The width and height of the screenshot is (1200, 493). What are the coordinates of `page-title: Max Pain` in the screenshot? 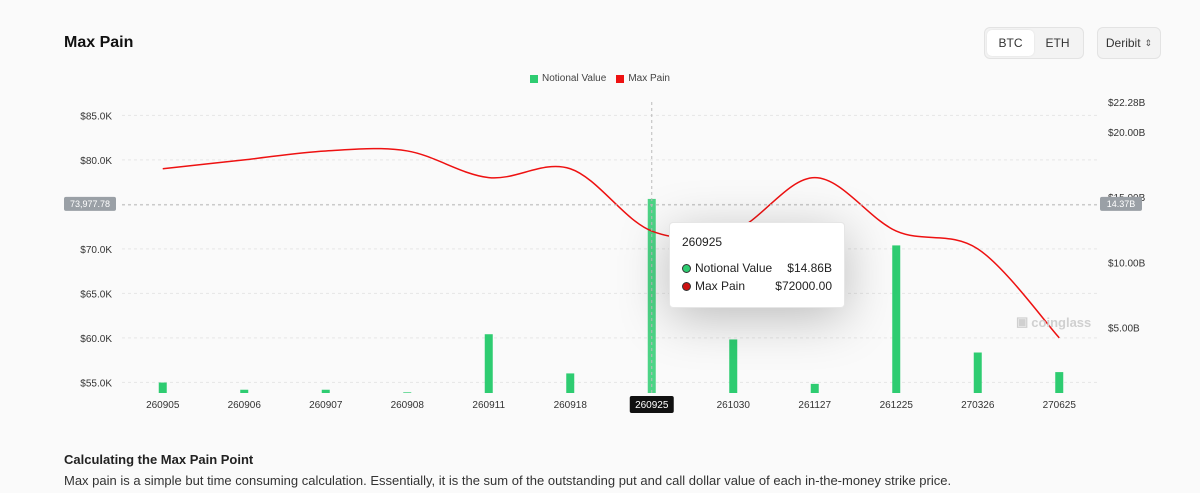 It's located at (99, 42).